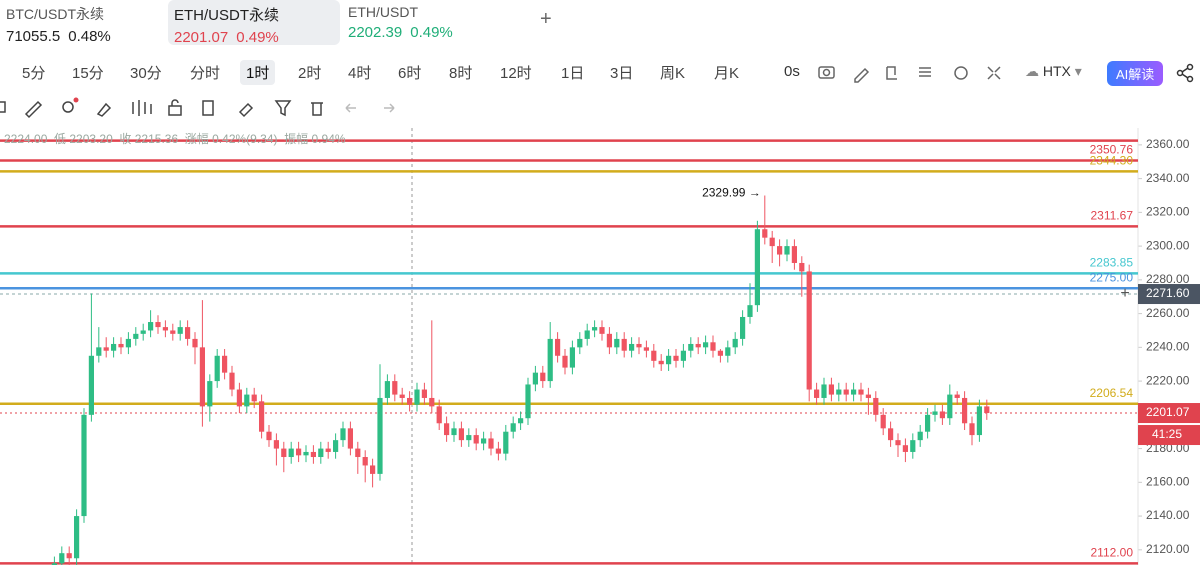  Describe the element at coordinates (573, 73) in the screenshot. I see `timeframe-button: 1日` at that location.